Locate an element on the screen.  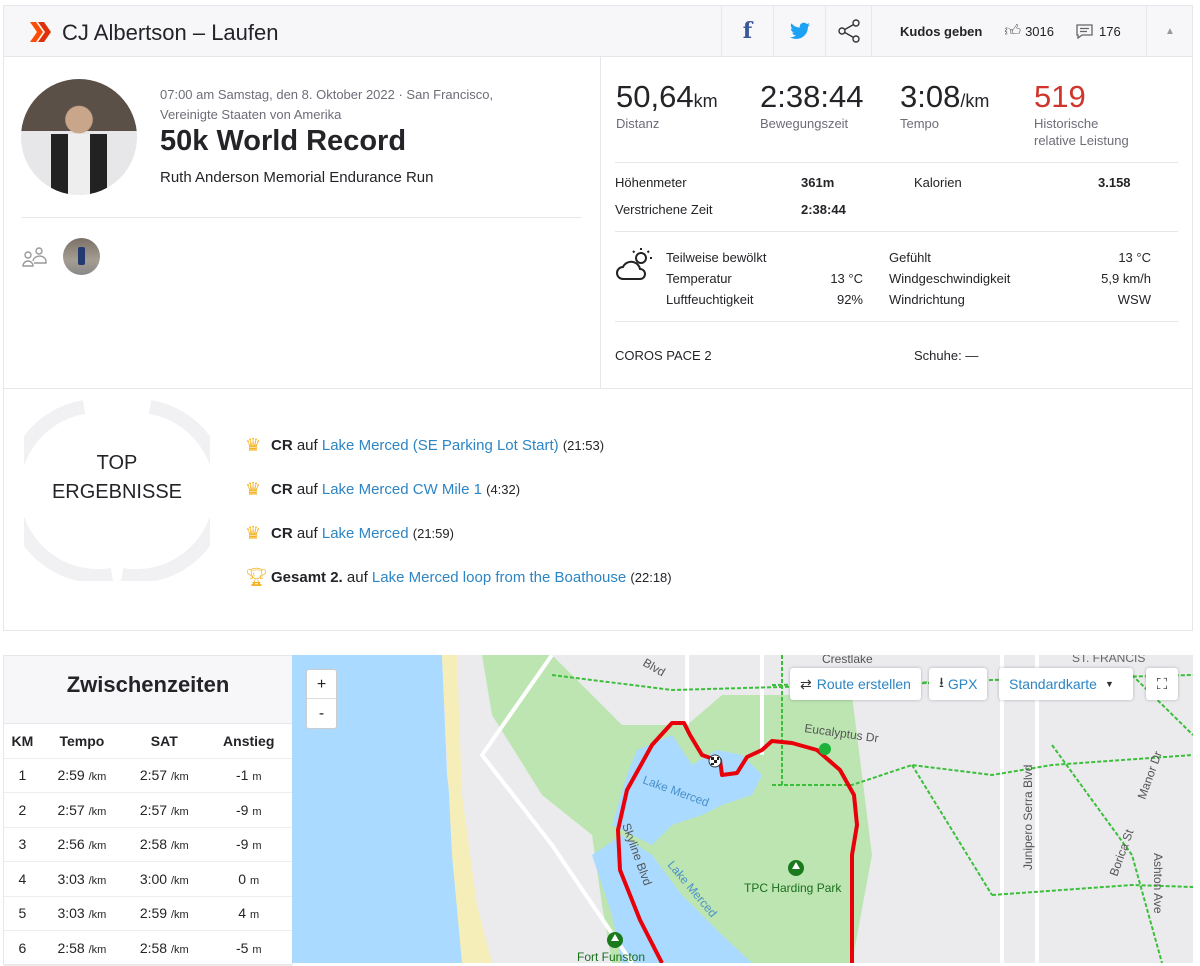
kudos-count: 3016 is located at coordinates (1039, 31).